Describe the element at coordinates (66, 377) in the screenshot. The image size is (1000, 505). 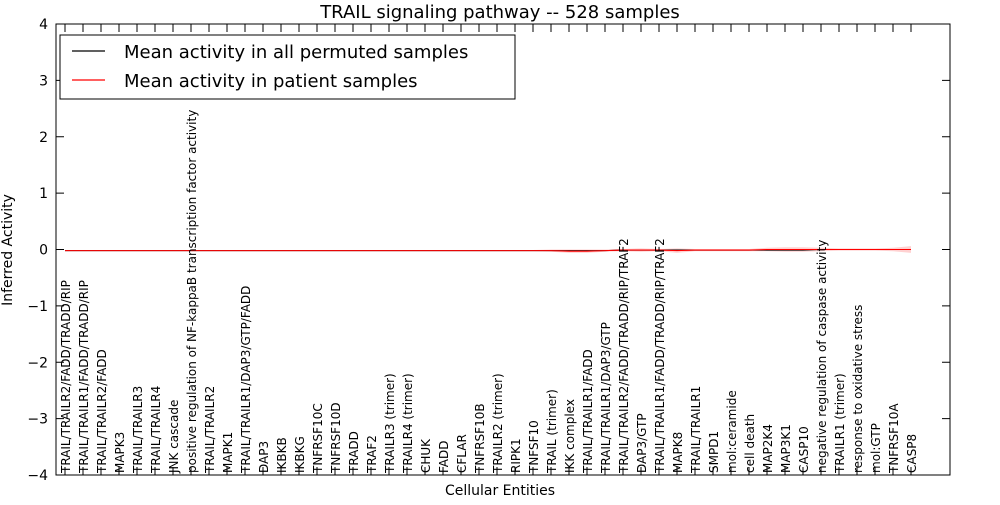
I see `x-tick-label: TRAIL/TRAILR2/FADD/TRADD/RIP` at that location.